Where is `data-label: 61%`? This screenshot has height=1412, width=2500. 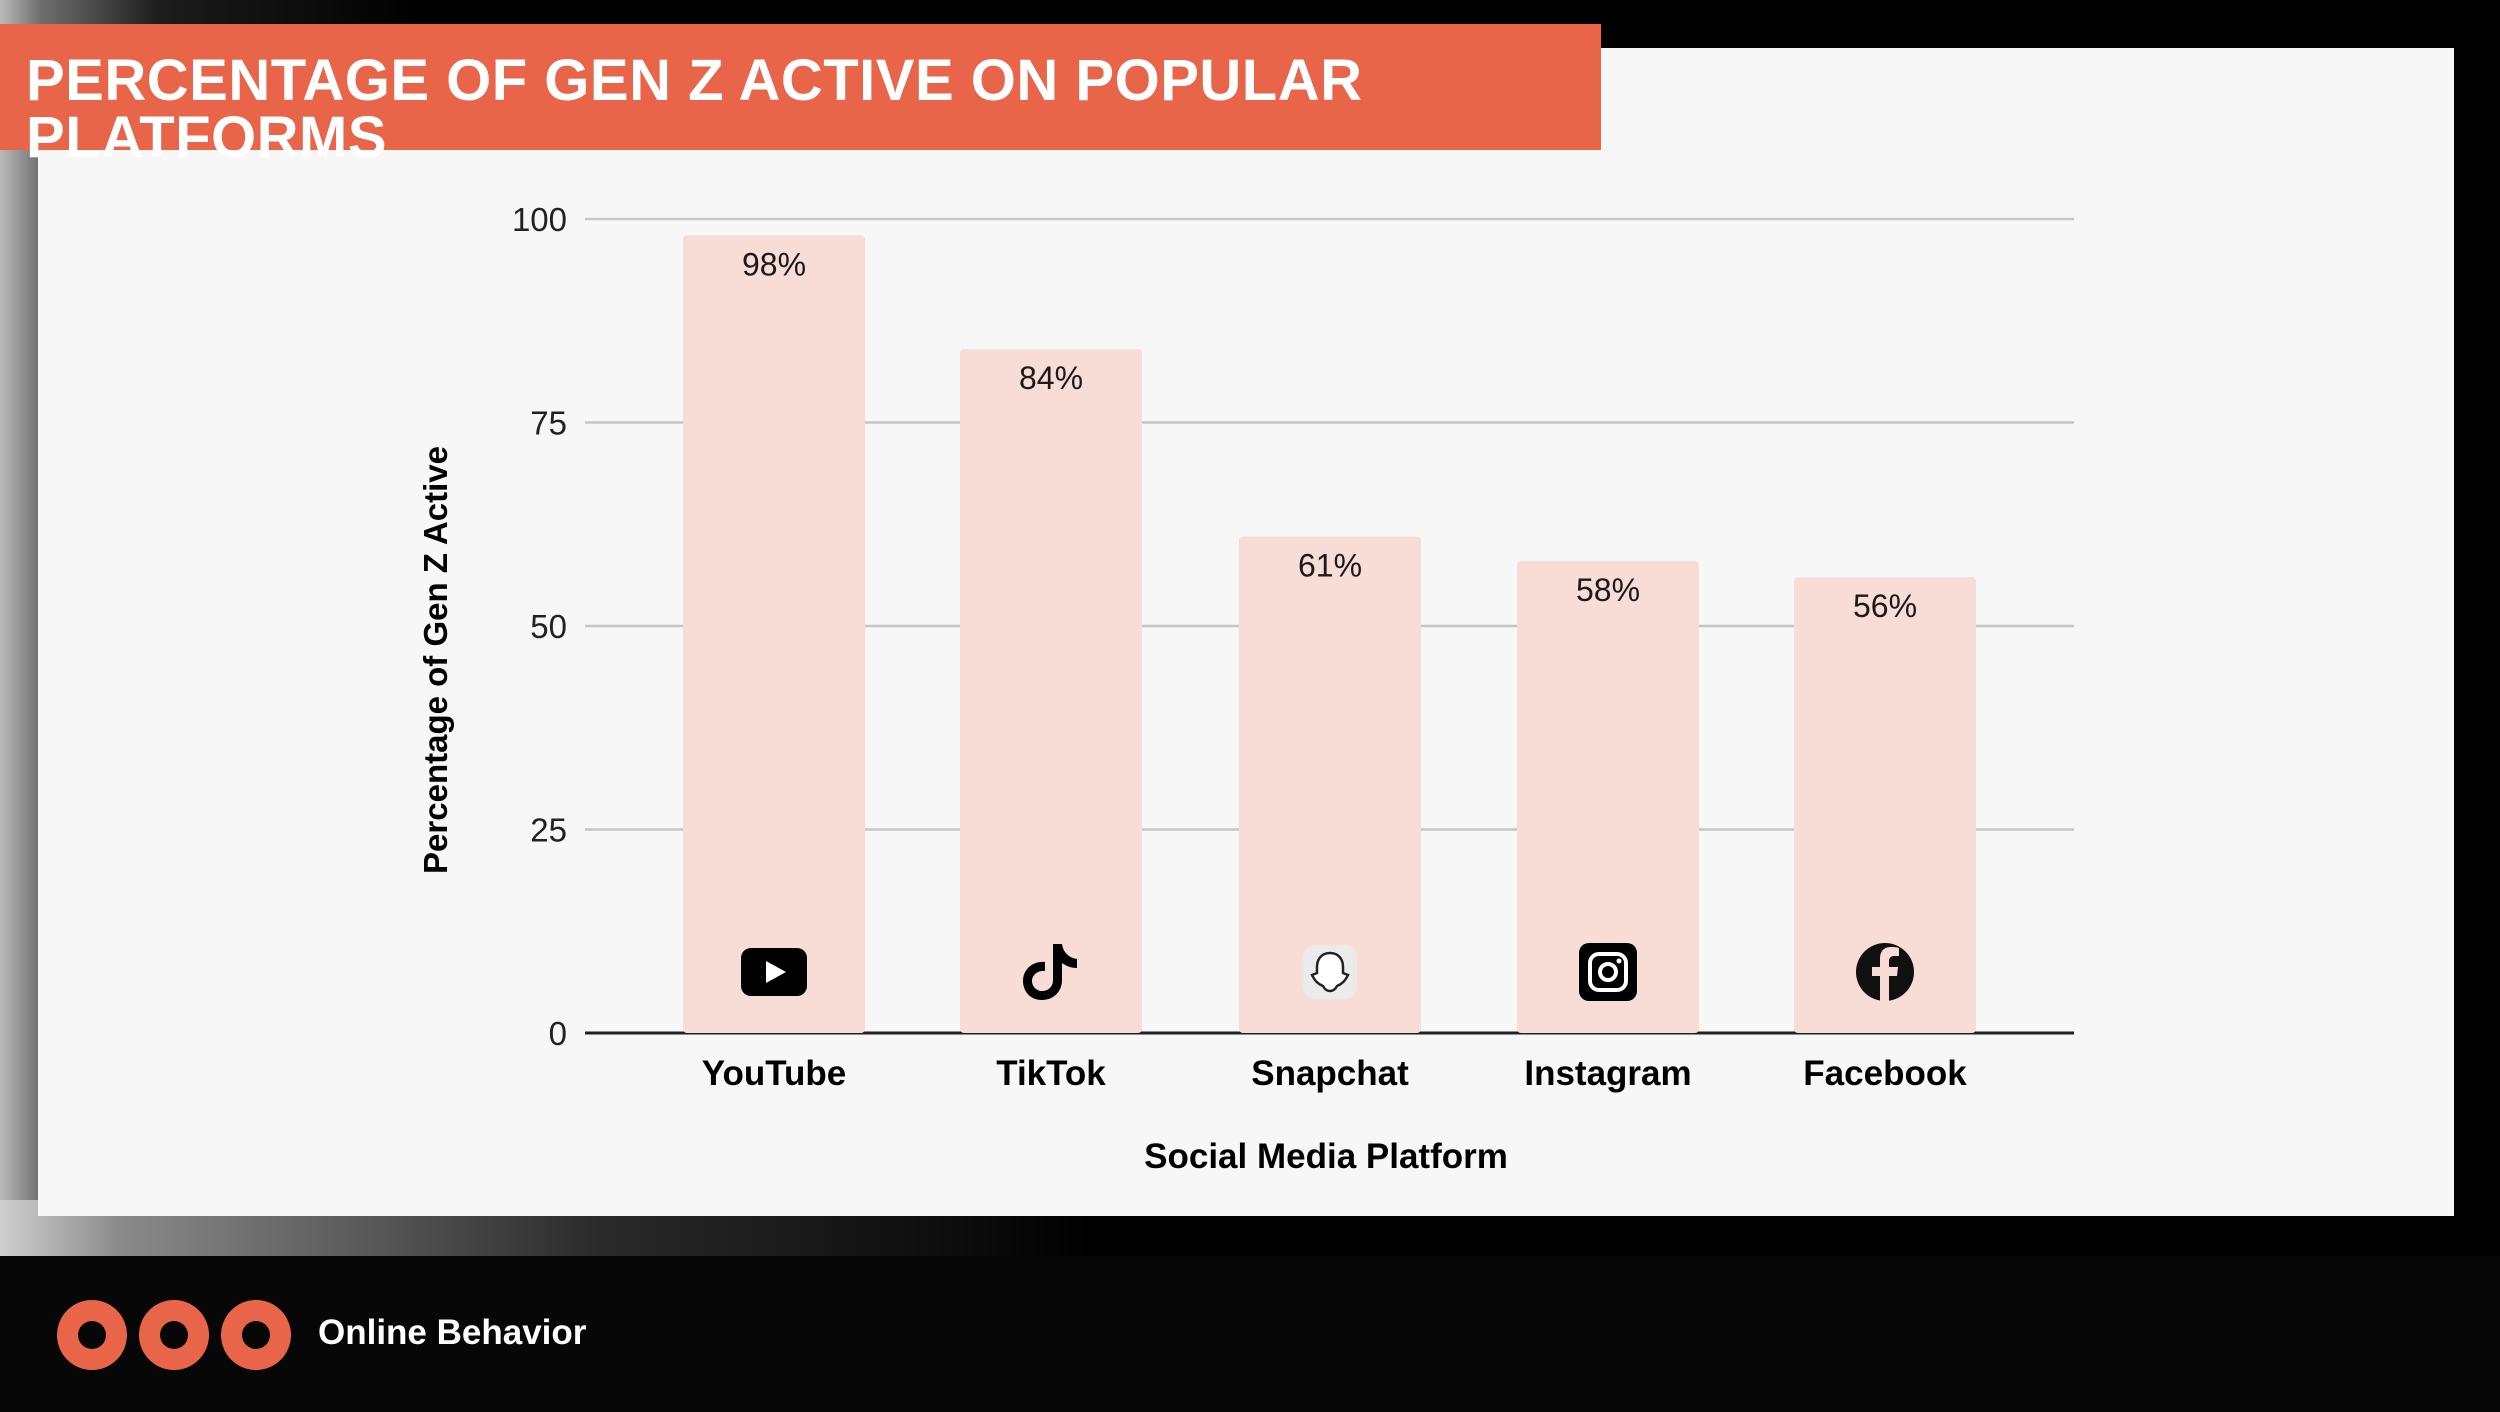 data-label: 61% is located at coordinates (1330, 565).